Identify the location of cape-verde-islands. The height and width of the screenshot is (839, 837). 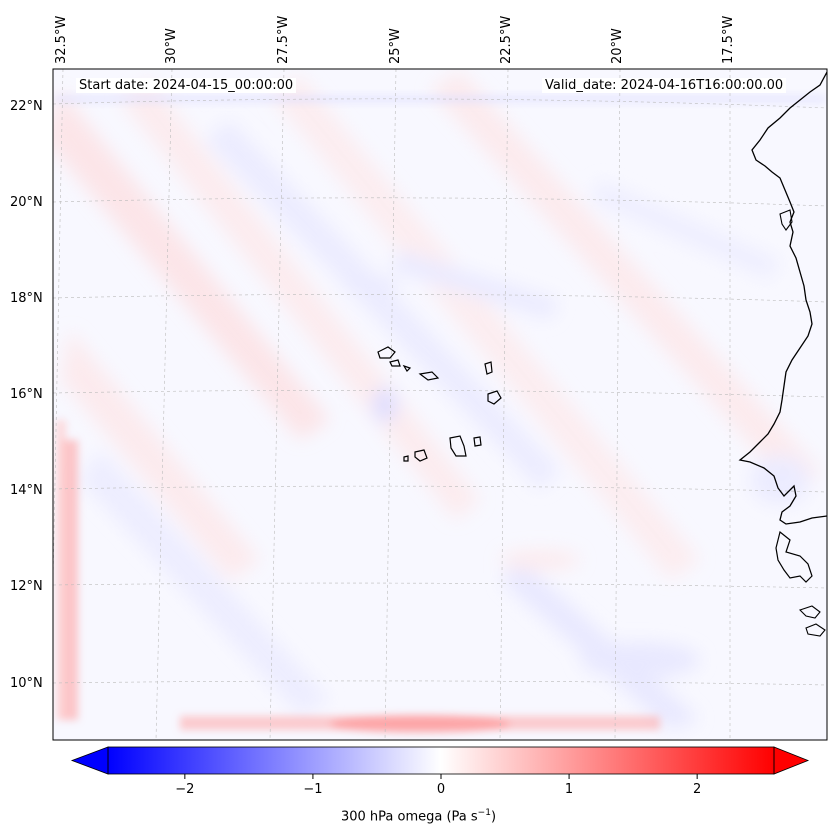
(439, 404).